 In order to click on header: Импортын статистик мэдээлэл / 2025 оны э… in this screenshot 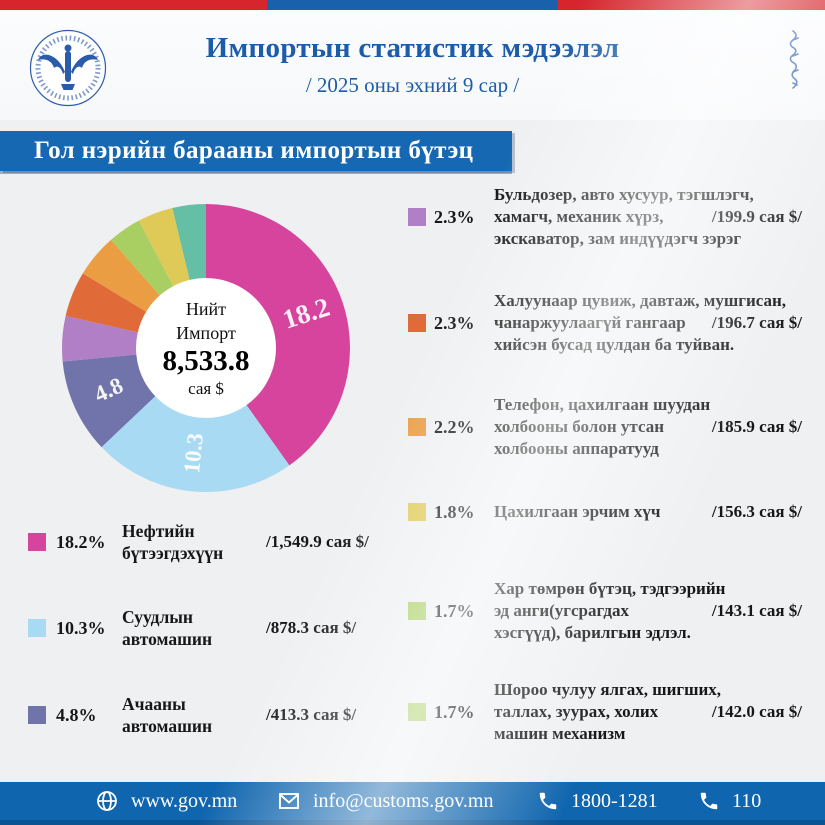, I will do `click(412, 65)`.